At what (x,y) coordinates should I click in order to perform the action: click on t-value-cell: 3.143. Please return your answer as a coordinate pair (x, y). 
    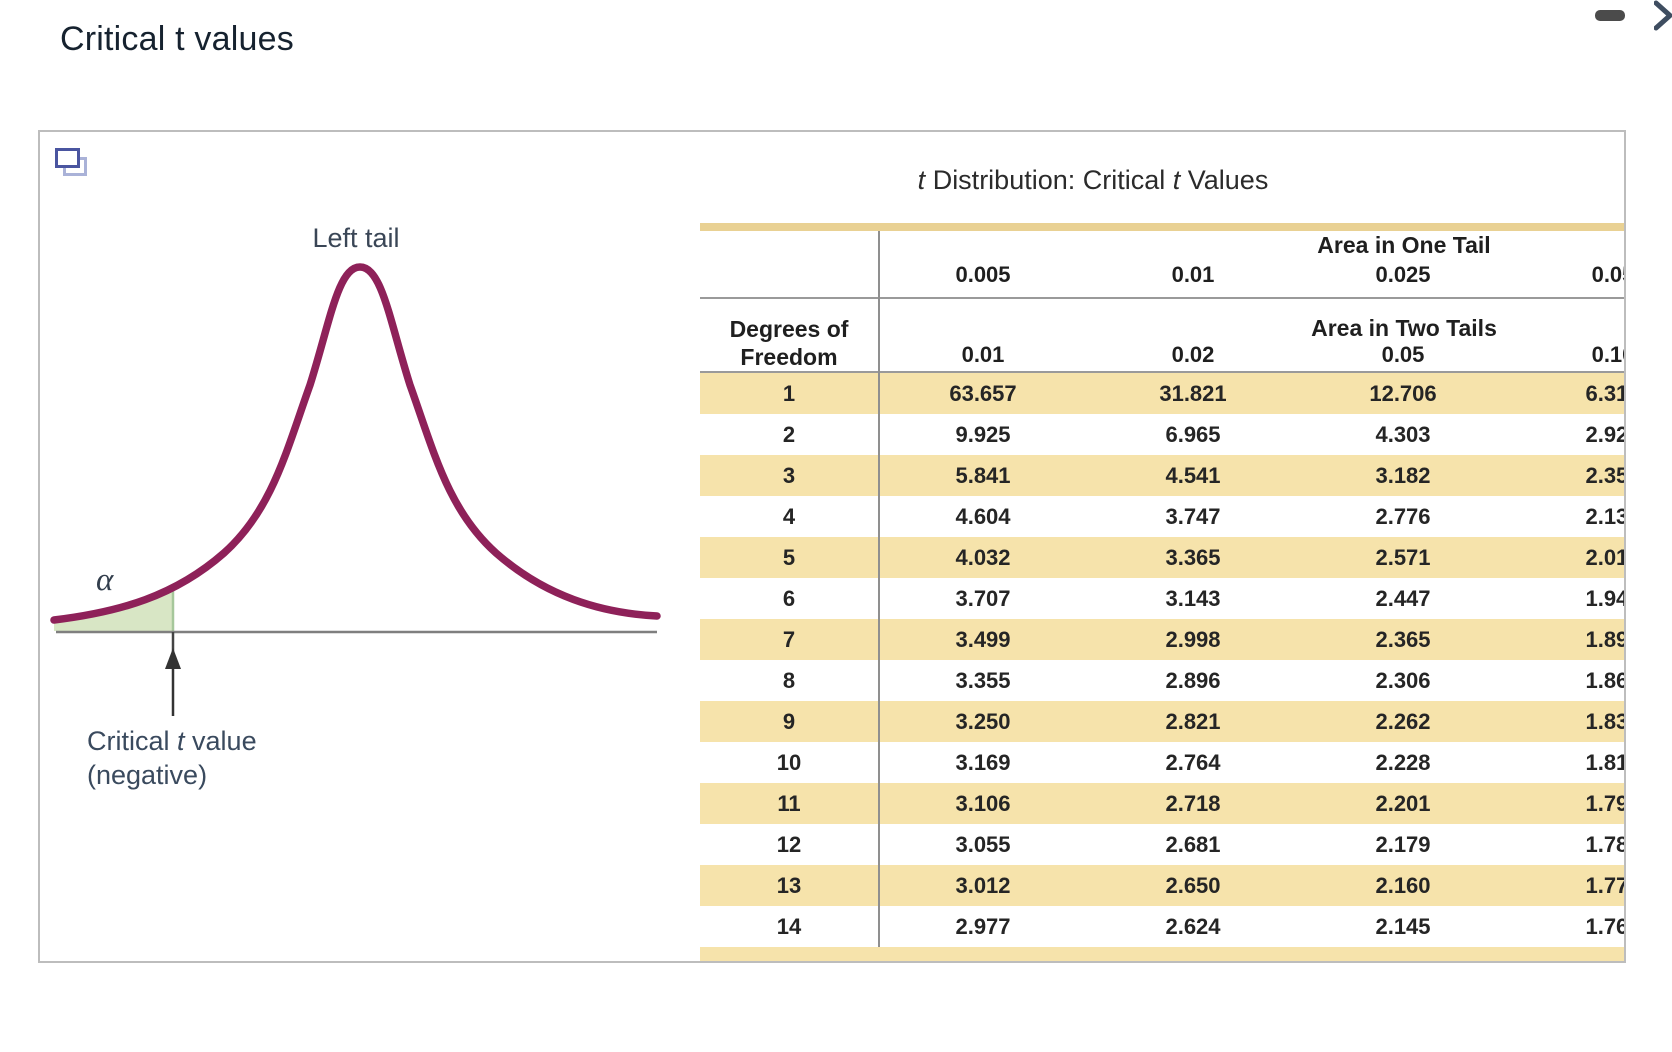
    Looking at the image, I should click on (1193, 598).